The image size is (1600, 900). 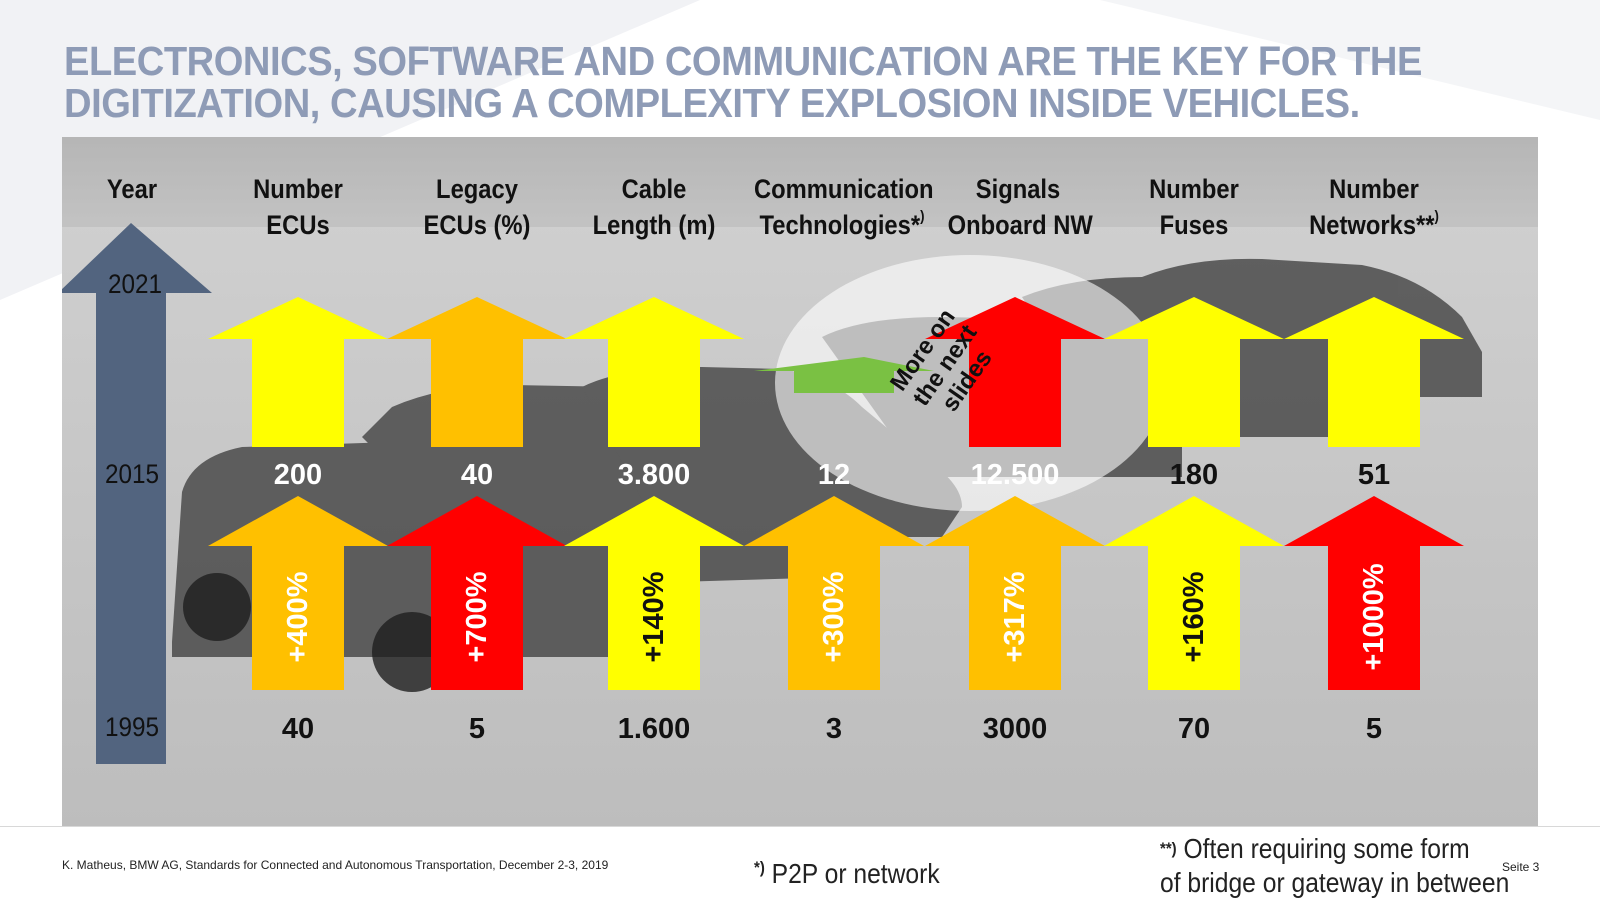 I want to click on header-signals-onboard: Signals Onboard NW, so click(x=1020, y=207).